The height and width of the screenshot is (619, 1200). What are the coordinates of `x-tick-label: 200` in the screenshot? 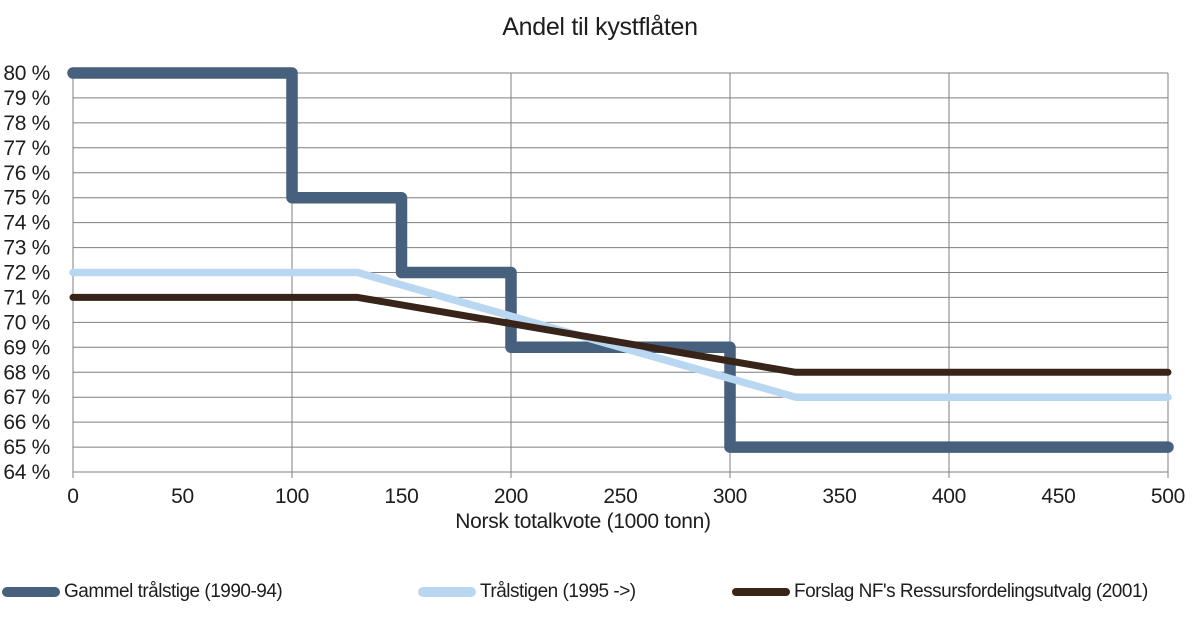 It's located at (511, 496).